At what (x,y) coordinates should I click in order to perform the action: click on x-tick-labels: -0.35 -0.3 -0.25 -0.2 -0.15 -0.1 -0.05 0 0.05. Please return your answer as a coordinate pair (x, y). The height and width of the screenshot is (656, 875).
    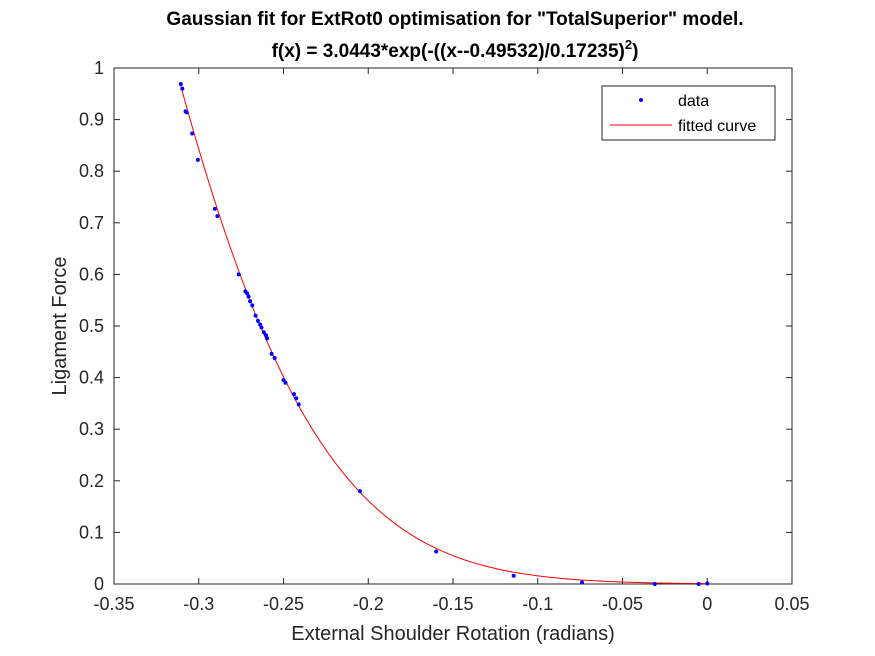
    Looking at the image, I should click on (451, 604).